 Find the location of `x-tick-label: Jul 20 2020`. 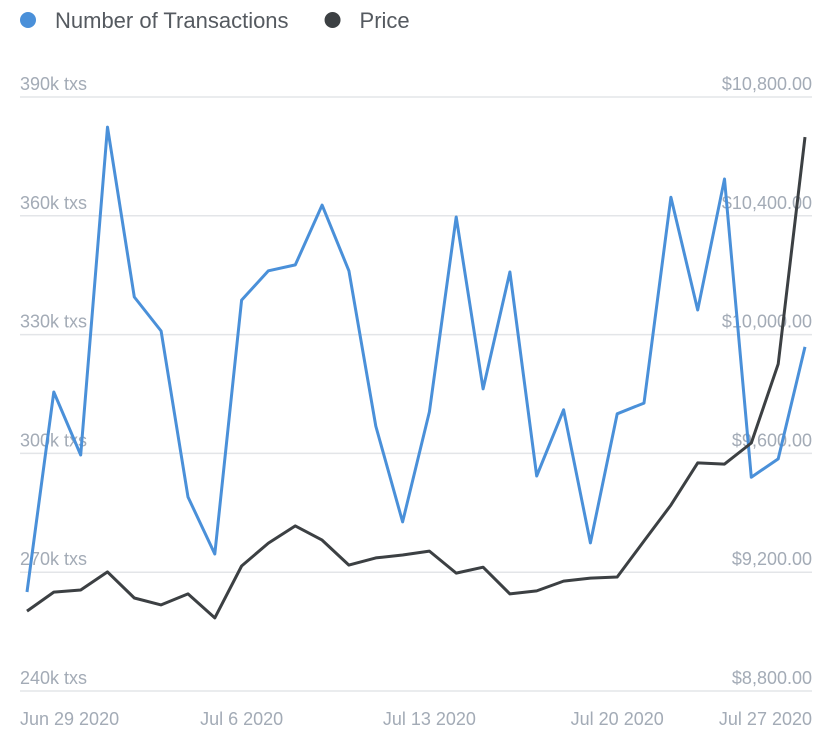

x-tick-label: Jul 20 2020 is located at coordinates (617, 719).